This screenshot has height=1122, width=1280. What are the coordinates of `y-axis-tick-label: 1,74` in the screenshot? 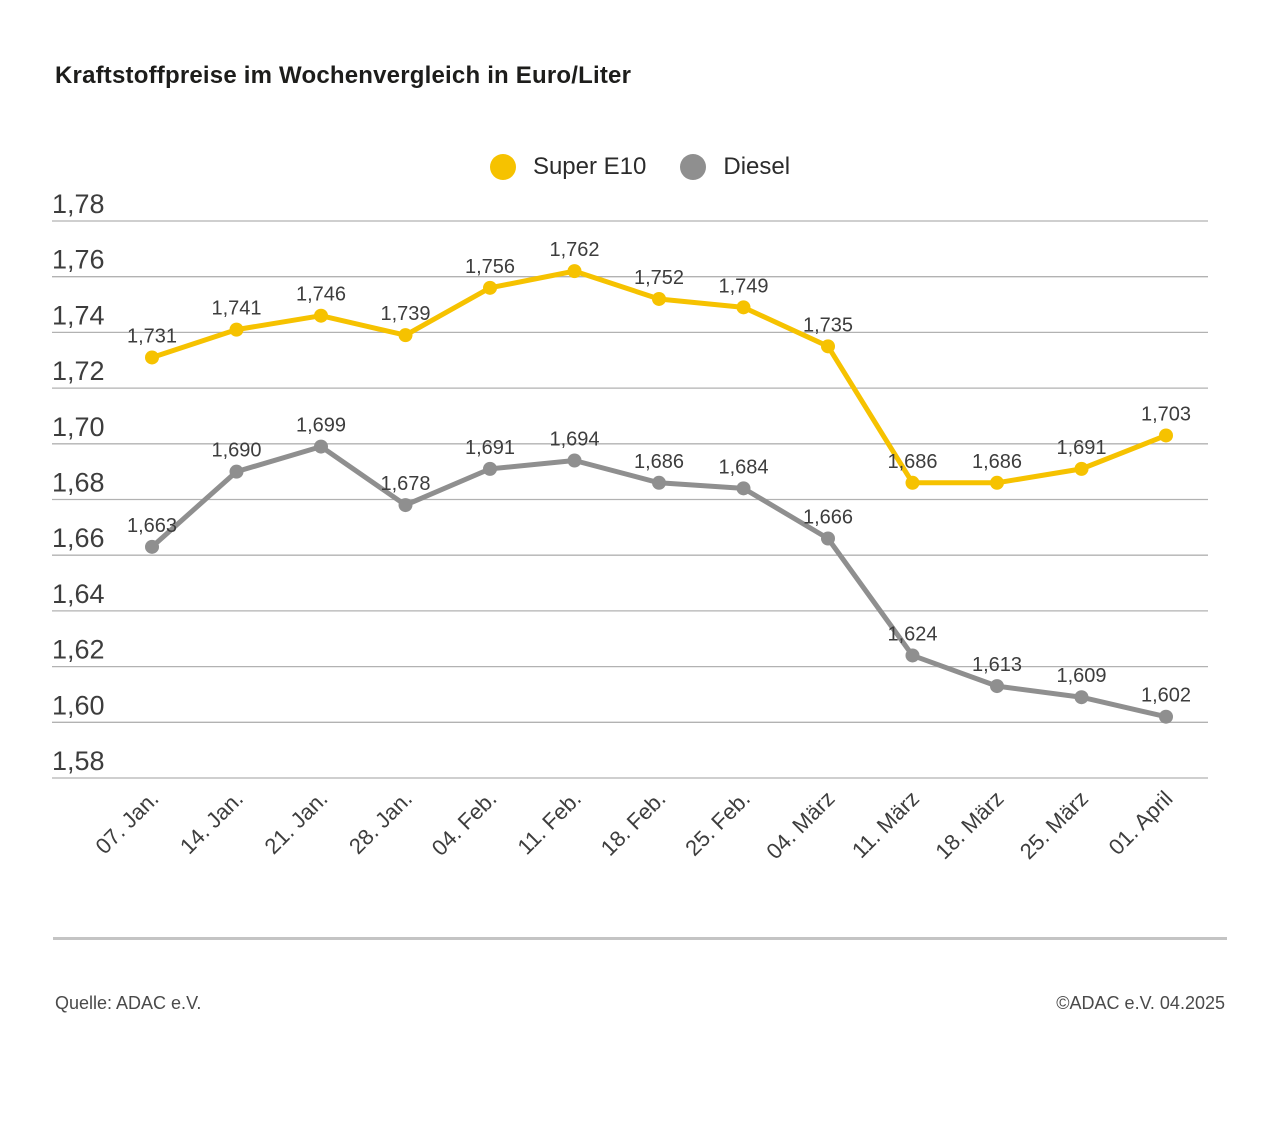 It's located at (78, 315).